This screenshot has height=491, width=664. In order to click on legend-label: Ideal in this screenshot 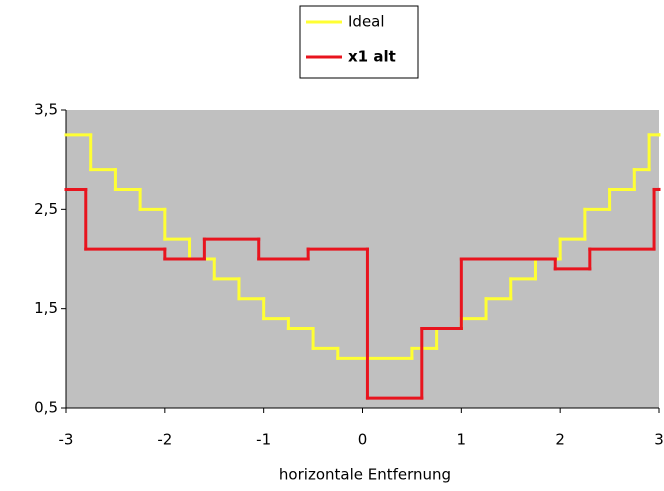, I will do `click(366, 22)`.